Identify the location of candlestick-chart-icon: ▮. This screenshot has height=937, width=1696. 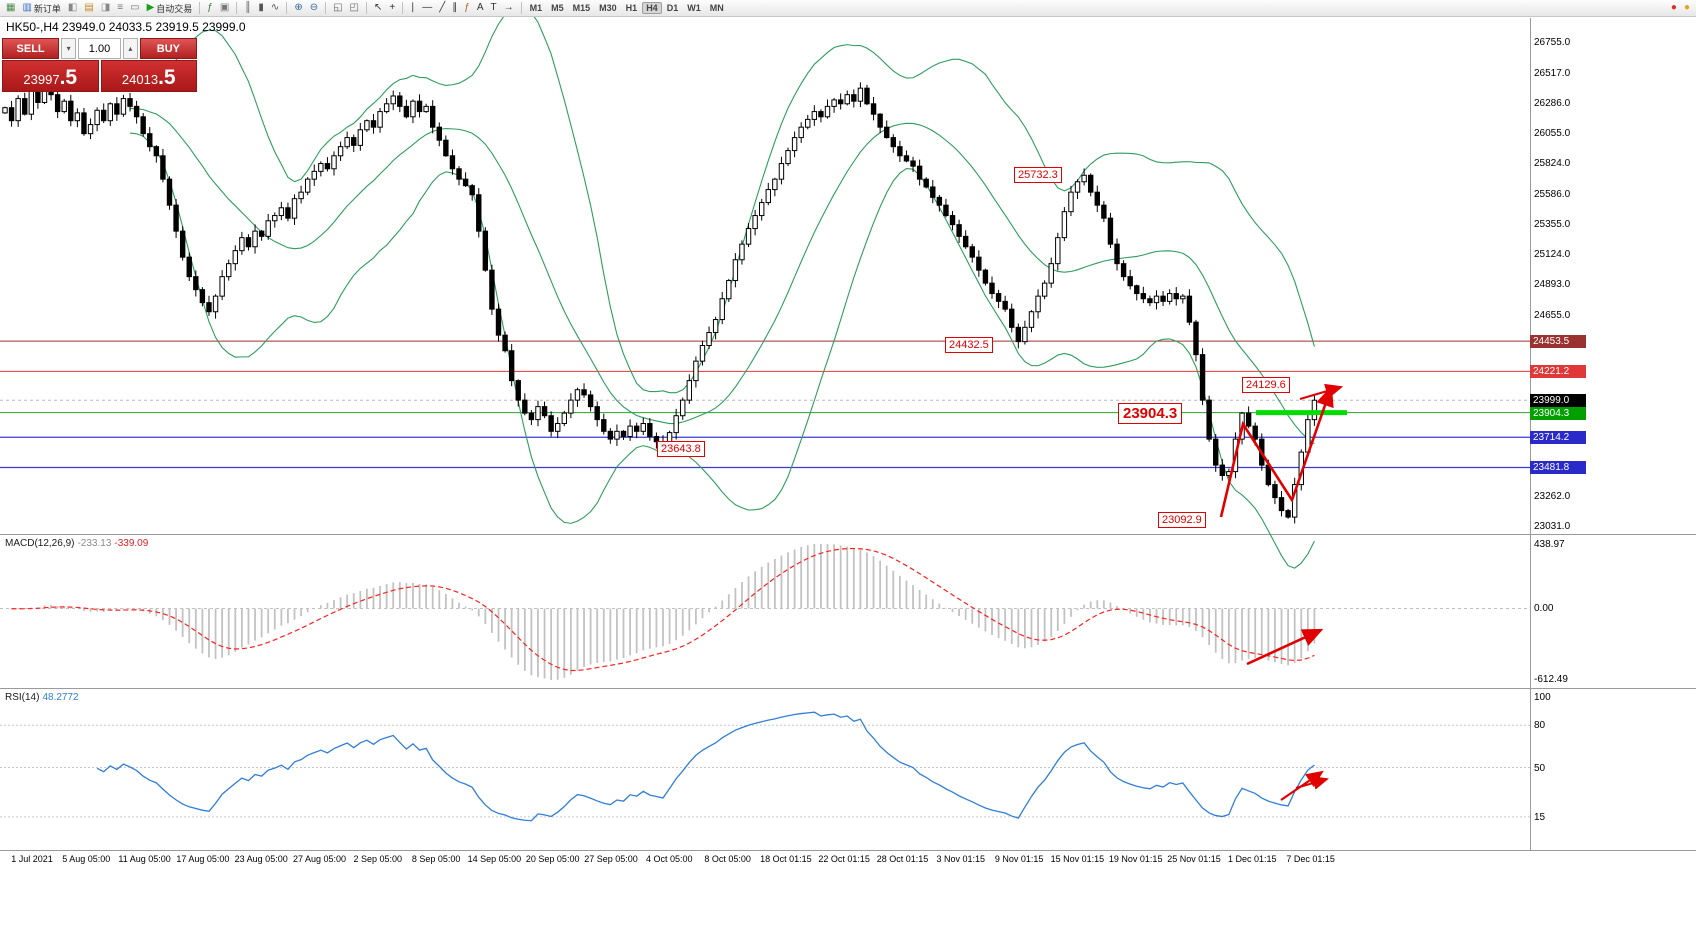
(261, 8).